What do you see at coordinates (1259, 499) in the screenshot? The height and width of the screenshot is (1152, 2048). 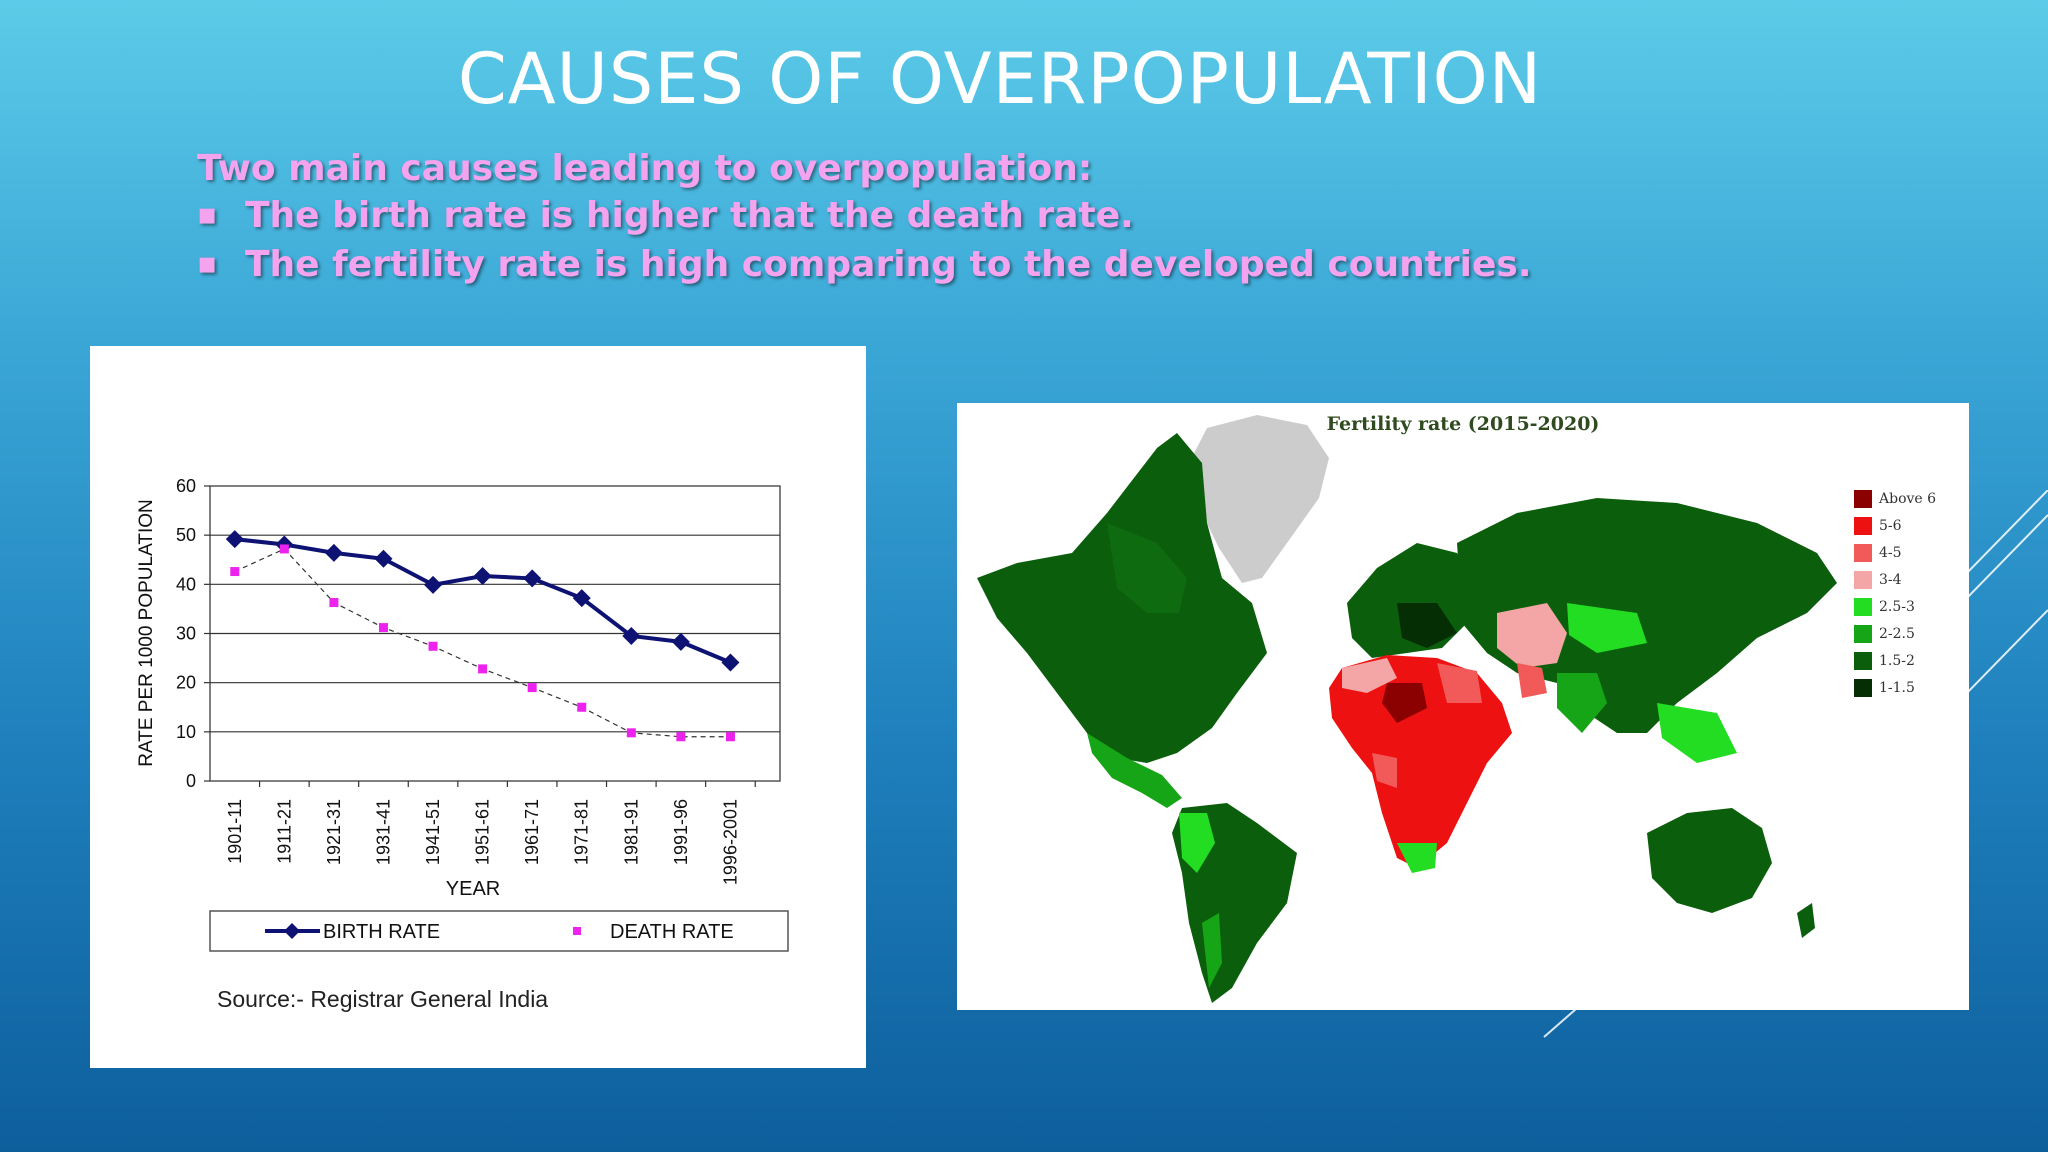 I see `greenland-shape` at bounding box center [1259, 499].